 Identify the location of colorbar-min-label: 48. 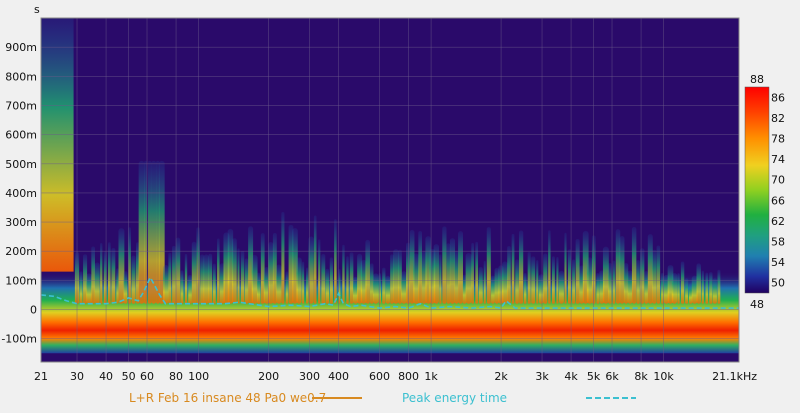
(757, 304).